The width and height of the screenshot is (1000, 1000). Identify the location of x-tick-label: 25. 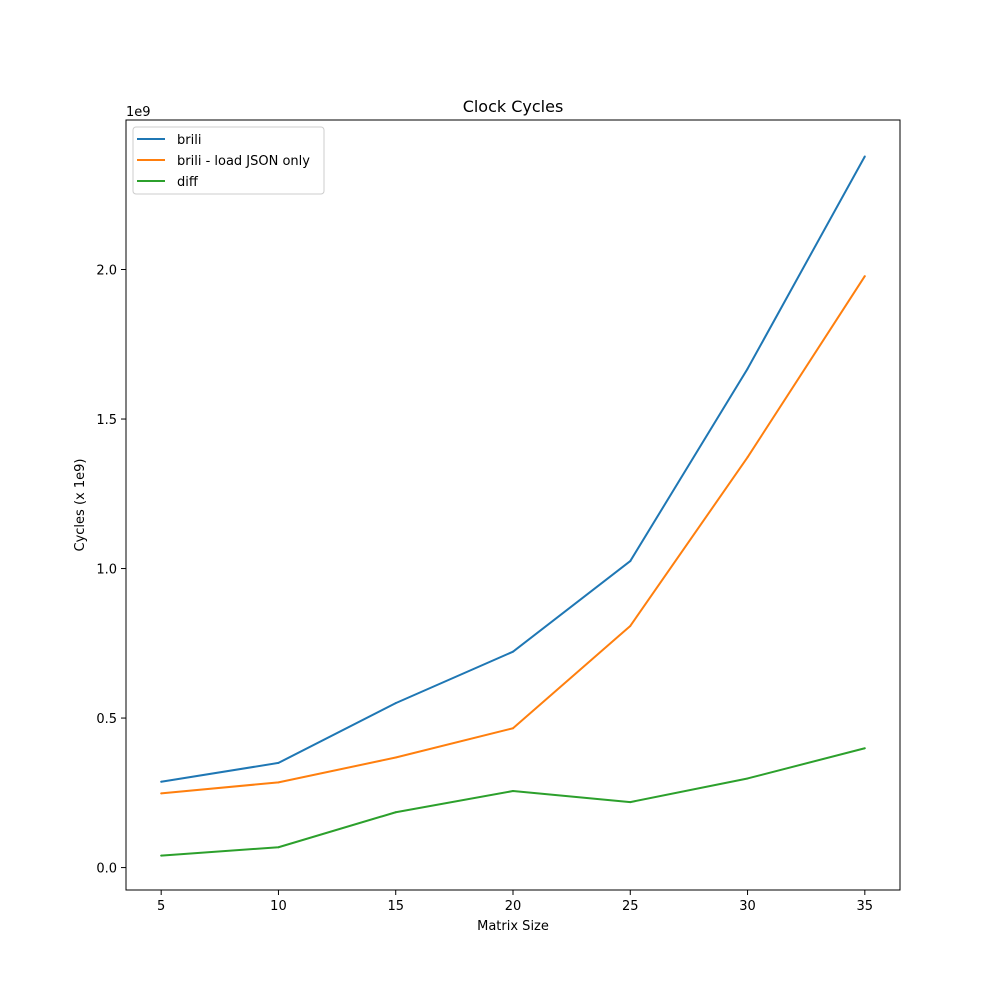
(630, 906).